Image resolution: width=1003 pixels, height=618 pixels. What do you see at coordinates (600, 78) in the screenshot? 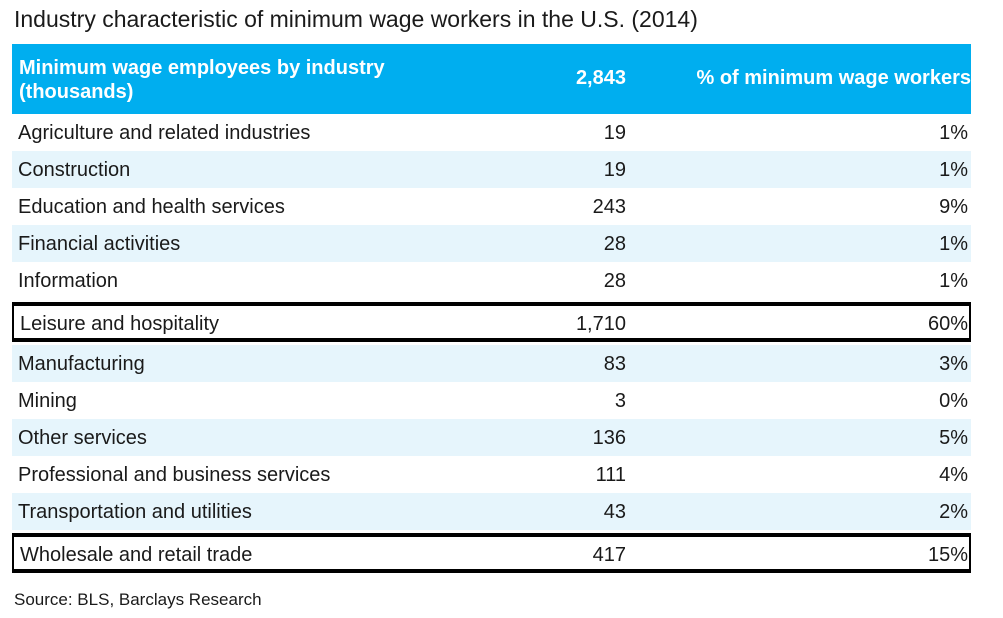
I see `header-total-value: 2,843` at bounding box center [600, 78].